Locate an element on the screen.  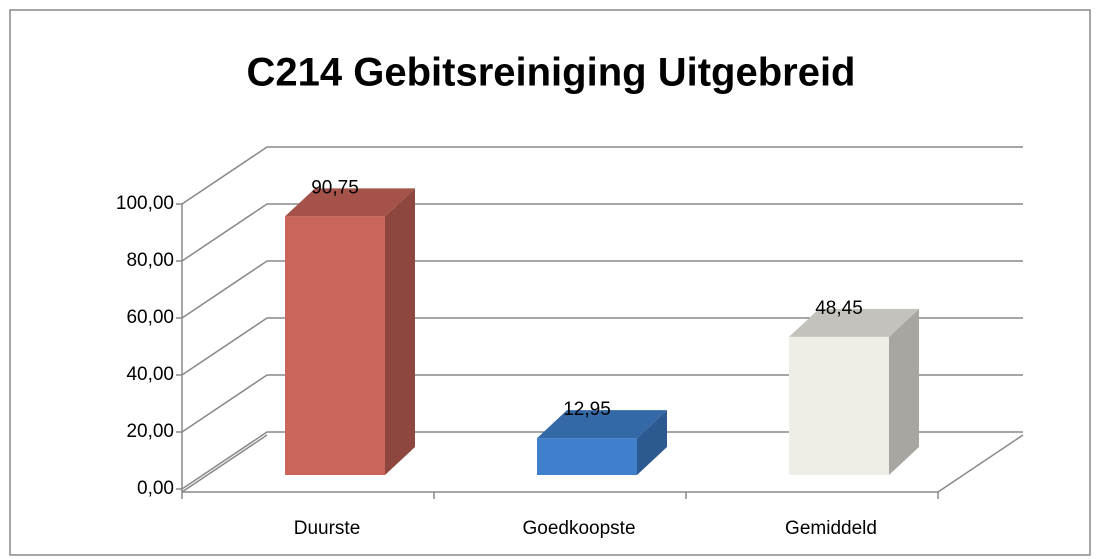
y-tick-label: 0,00 is located at coordinates (155, 488).